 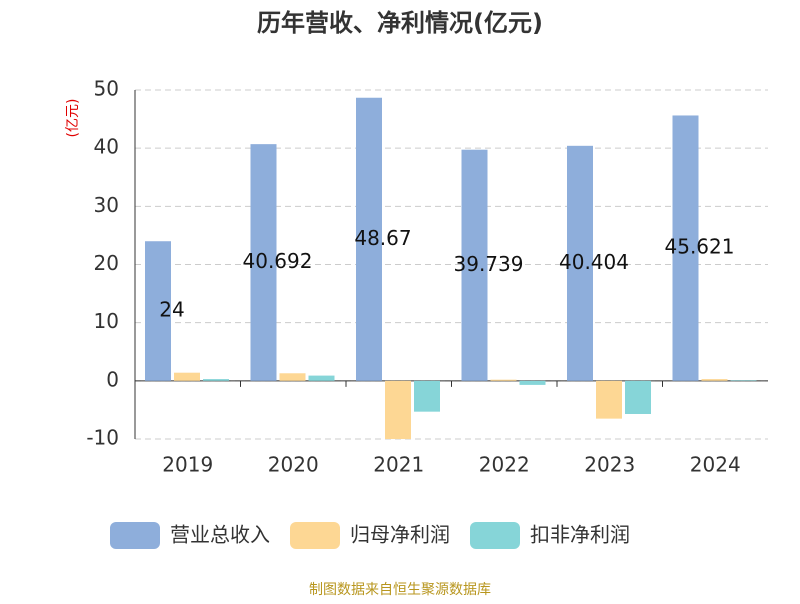 What do you see at coordinates (220, 535) in the screenshot?
I see `legend-label: 营业总收入` at bounding box center [220, 535].